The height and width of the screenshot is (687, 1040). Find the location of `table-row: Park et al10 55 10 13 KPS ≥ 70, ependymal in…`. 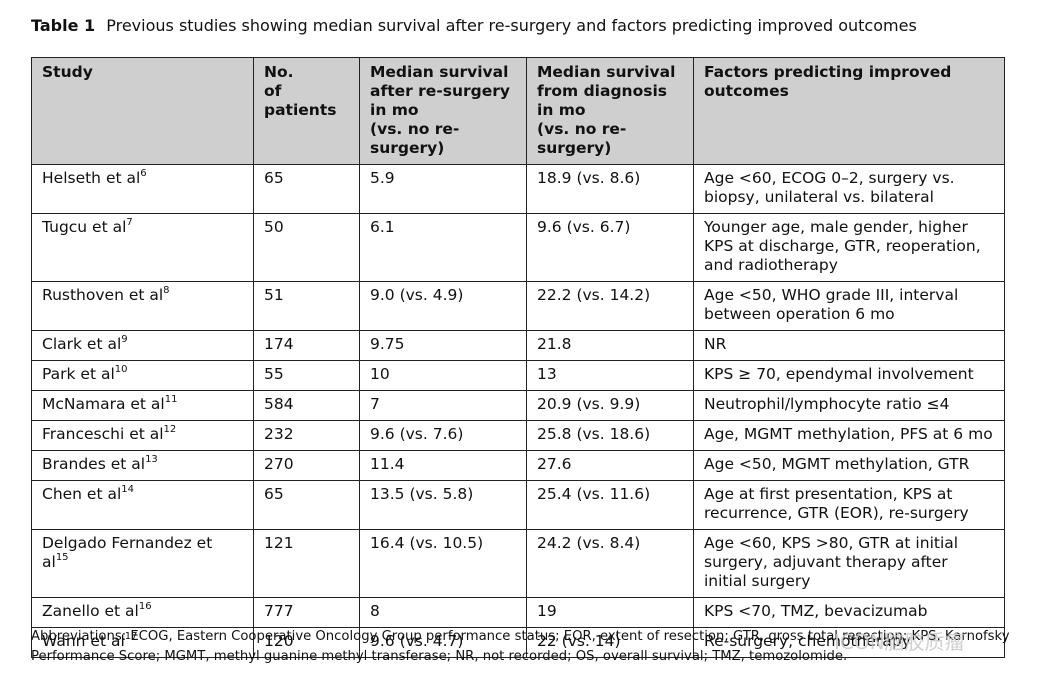

table-row: Park et al10 55 10 13 KPS ≥ 70, ependymal in… is located at coordinates (518, 375).